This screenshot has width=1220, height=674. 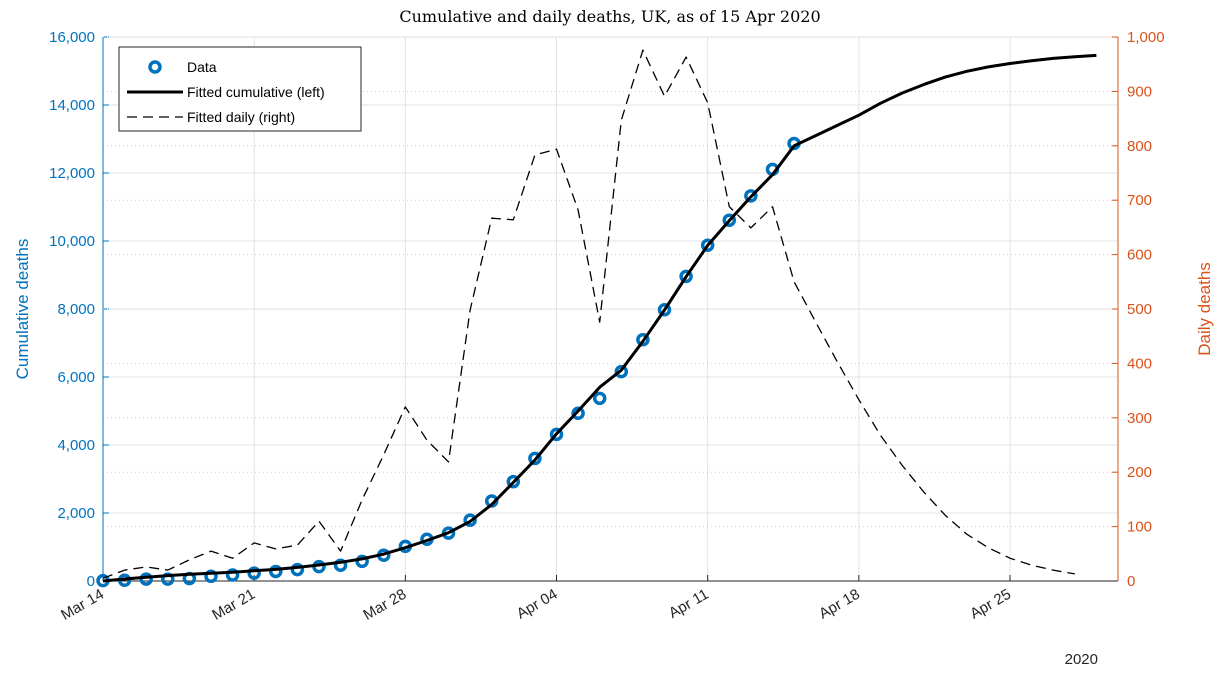 I want to click on y-tick-label: 6,000, so click(x=76, y=377).